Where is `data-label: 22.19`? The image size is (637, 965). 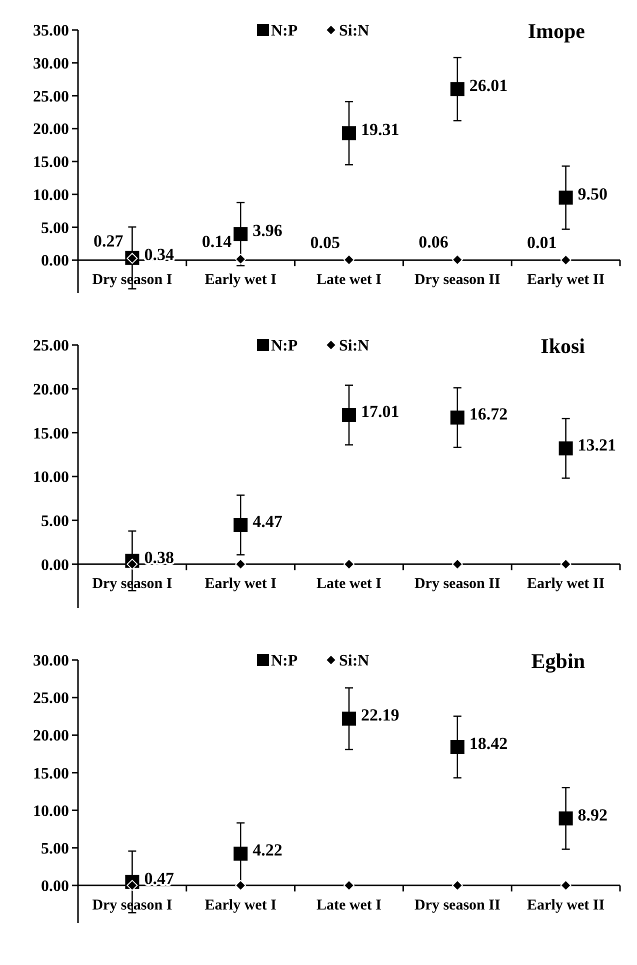 data-label: 22.19 is located at coordinates (380, 715).